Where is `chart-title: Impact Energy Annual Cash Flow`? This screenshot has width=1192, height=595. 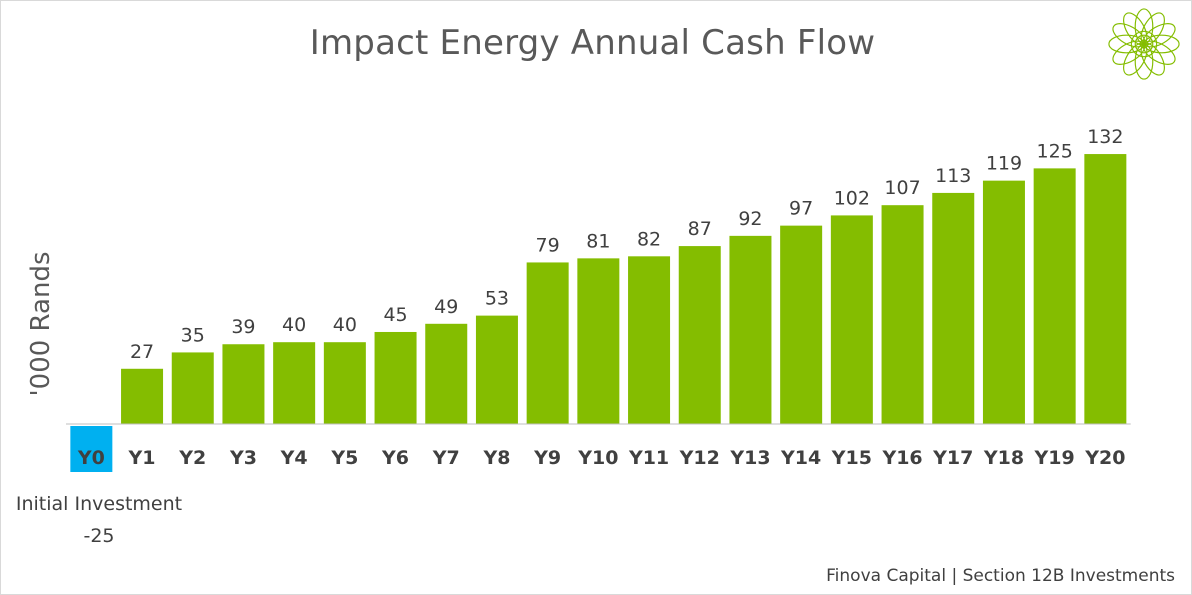
chart-title: Impact Energy Annual Cash Flow is located at coordinates (592, 43).